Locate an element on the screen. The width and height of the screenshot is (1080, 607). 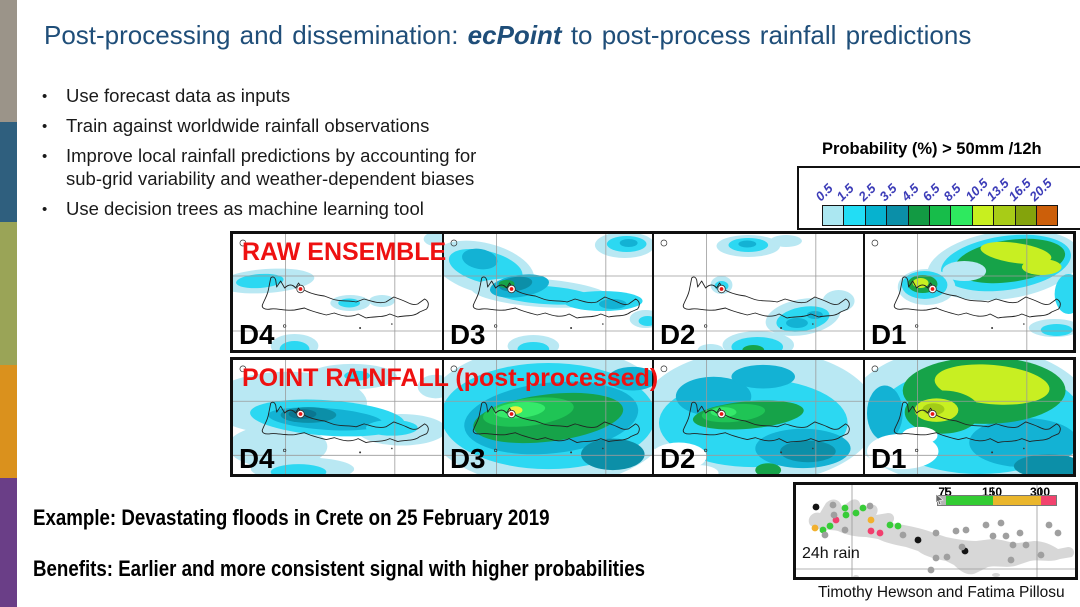
raw-ensemble-label: RAW ENSEMBLE is located at coordinates (344, 252).